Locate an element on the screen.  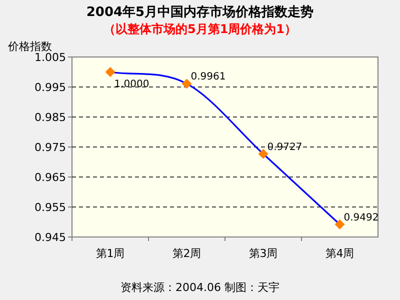
y-tick-label: 0.945 is located at coordinates (50, 237).